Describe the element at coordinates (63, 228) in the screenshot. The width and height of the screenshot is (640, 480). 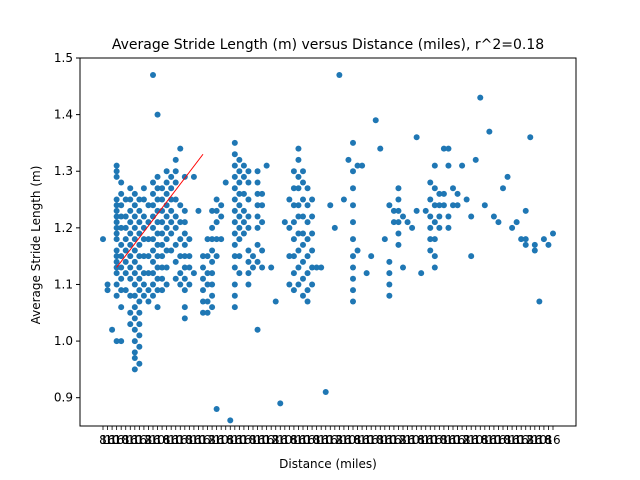
I see `y-tick-label: 1.2` at that location.